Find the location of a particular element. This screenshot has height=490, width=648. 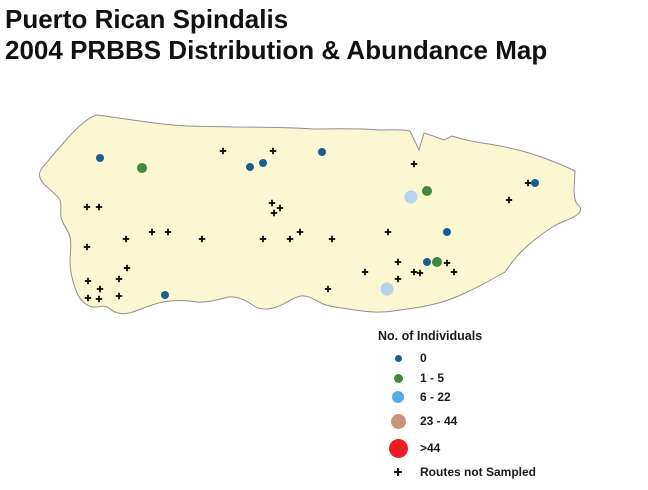

legend-item-label: 6 - 22 is located at coordinates (435, 397).